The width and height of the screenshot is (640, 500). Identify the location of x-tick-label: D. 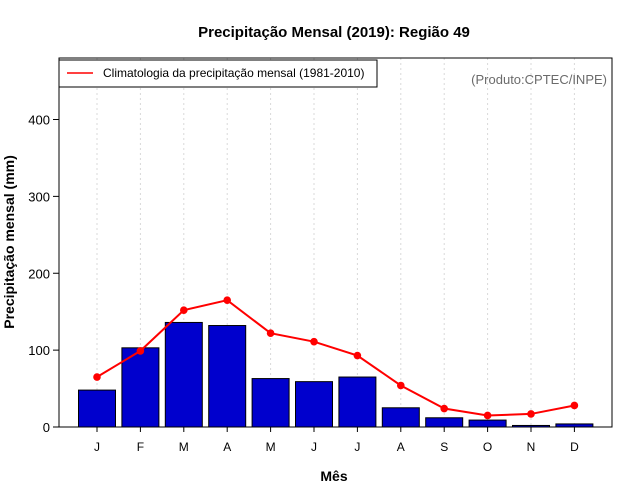
(574, 447).